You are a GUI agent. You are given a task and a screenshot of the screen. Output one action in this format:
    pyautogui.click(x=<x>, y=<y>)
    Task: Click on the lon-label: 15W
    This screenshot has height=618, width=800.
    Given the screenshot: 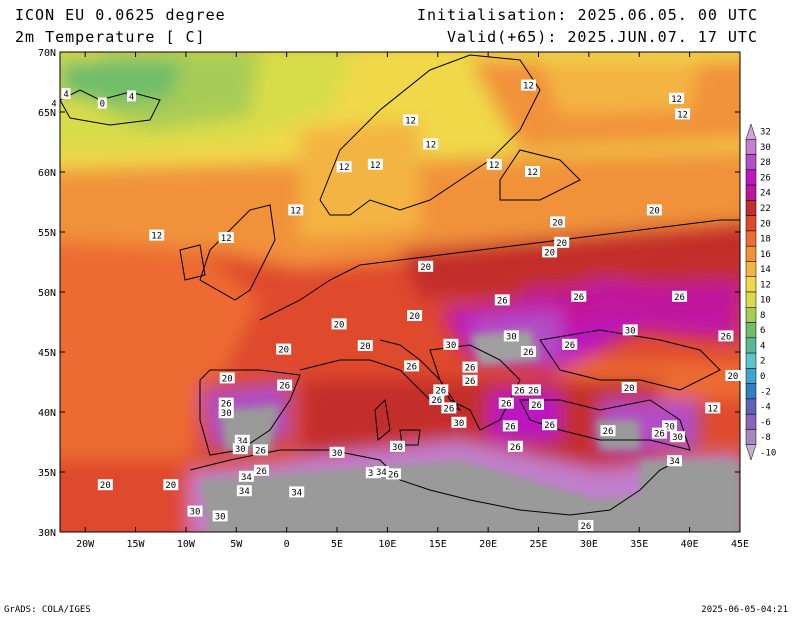 What is the action you would take?
    pyautogui.click(x=136, y=544)
    